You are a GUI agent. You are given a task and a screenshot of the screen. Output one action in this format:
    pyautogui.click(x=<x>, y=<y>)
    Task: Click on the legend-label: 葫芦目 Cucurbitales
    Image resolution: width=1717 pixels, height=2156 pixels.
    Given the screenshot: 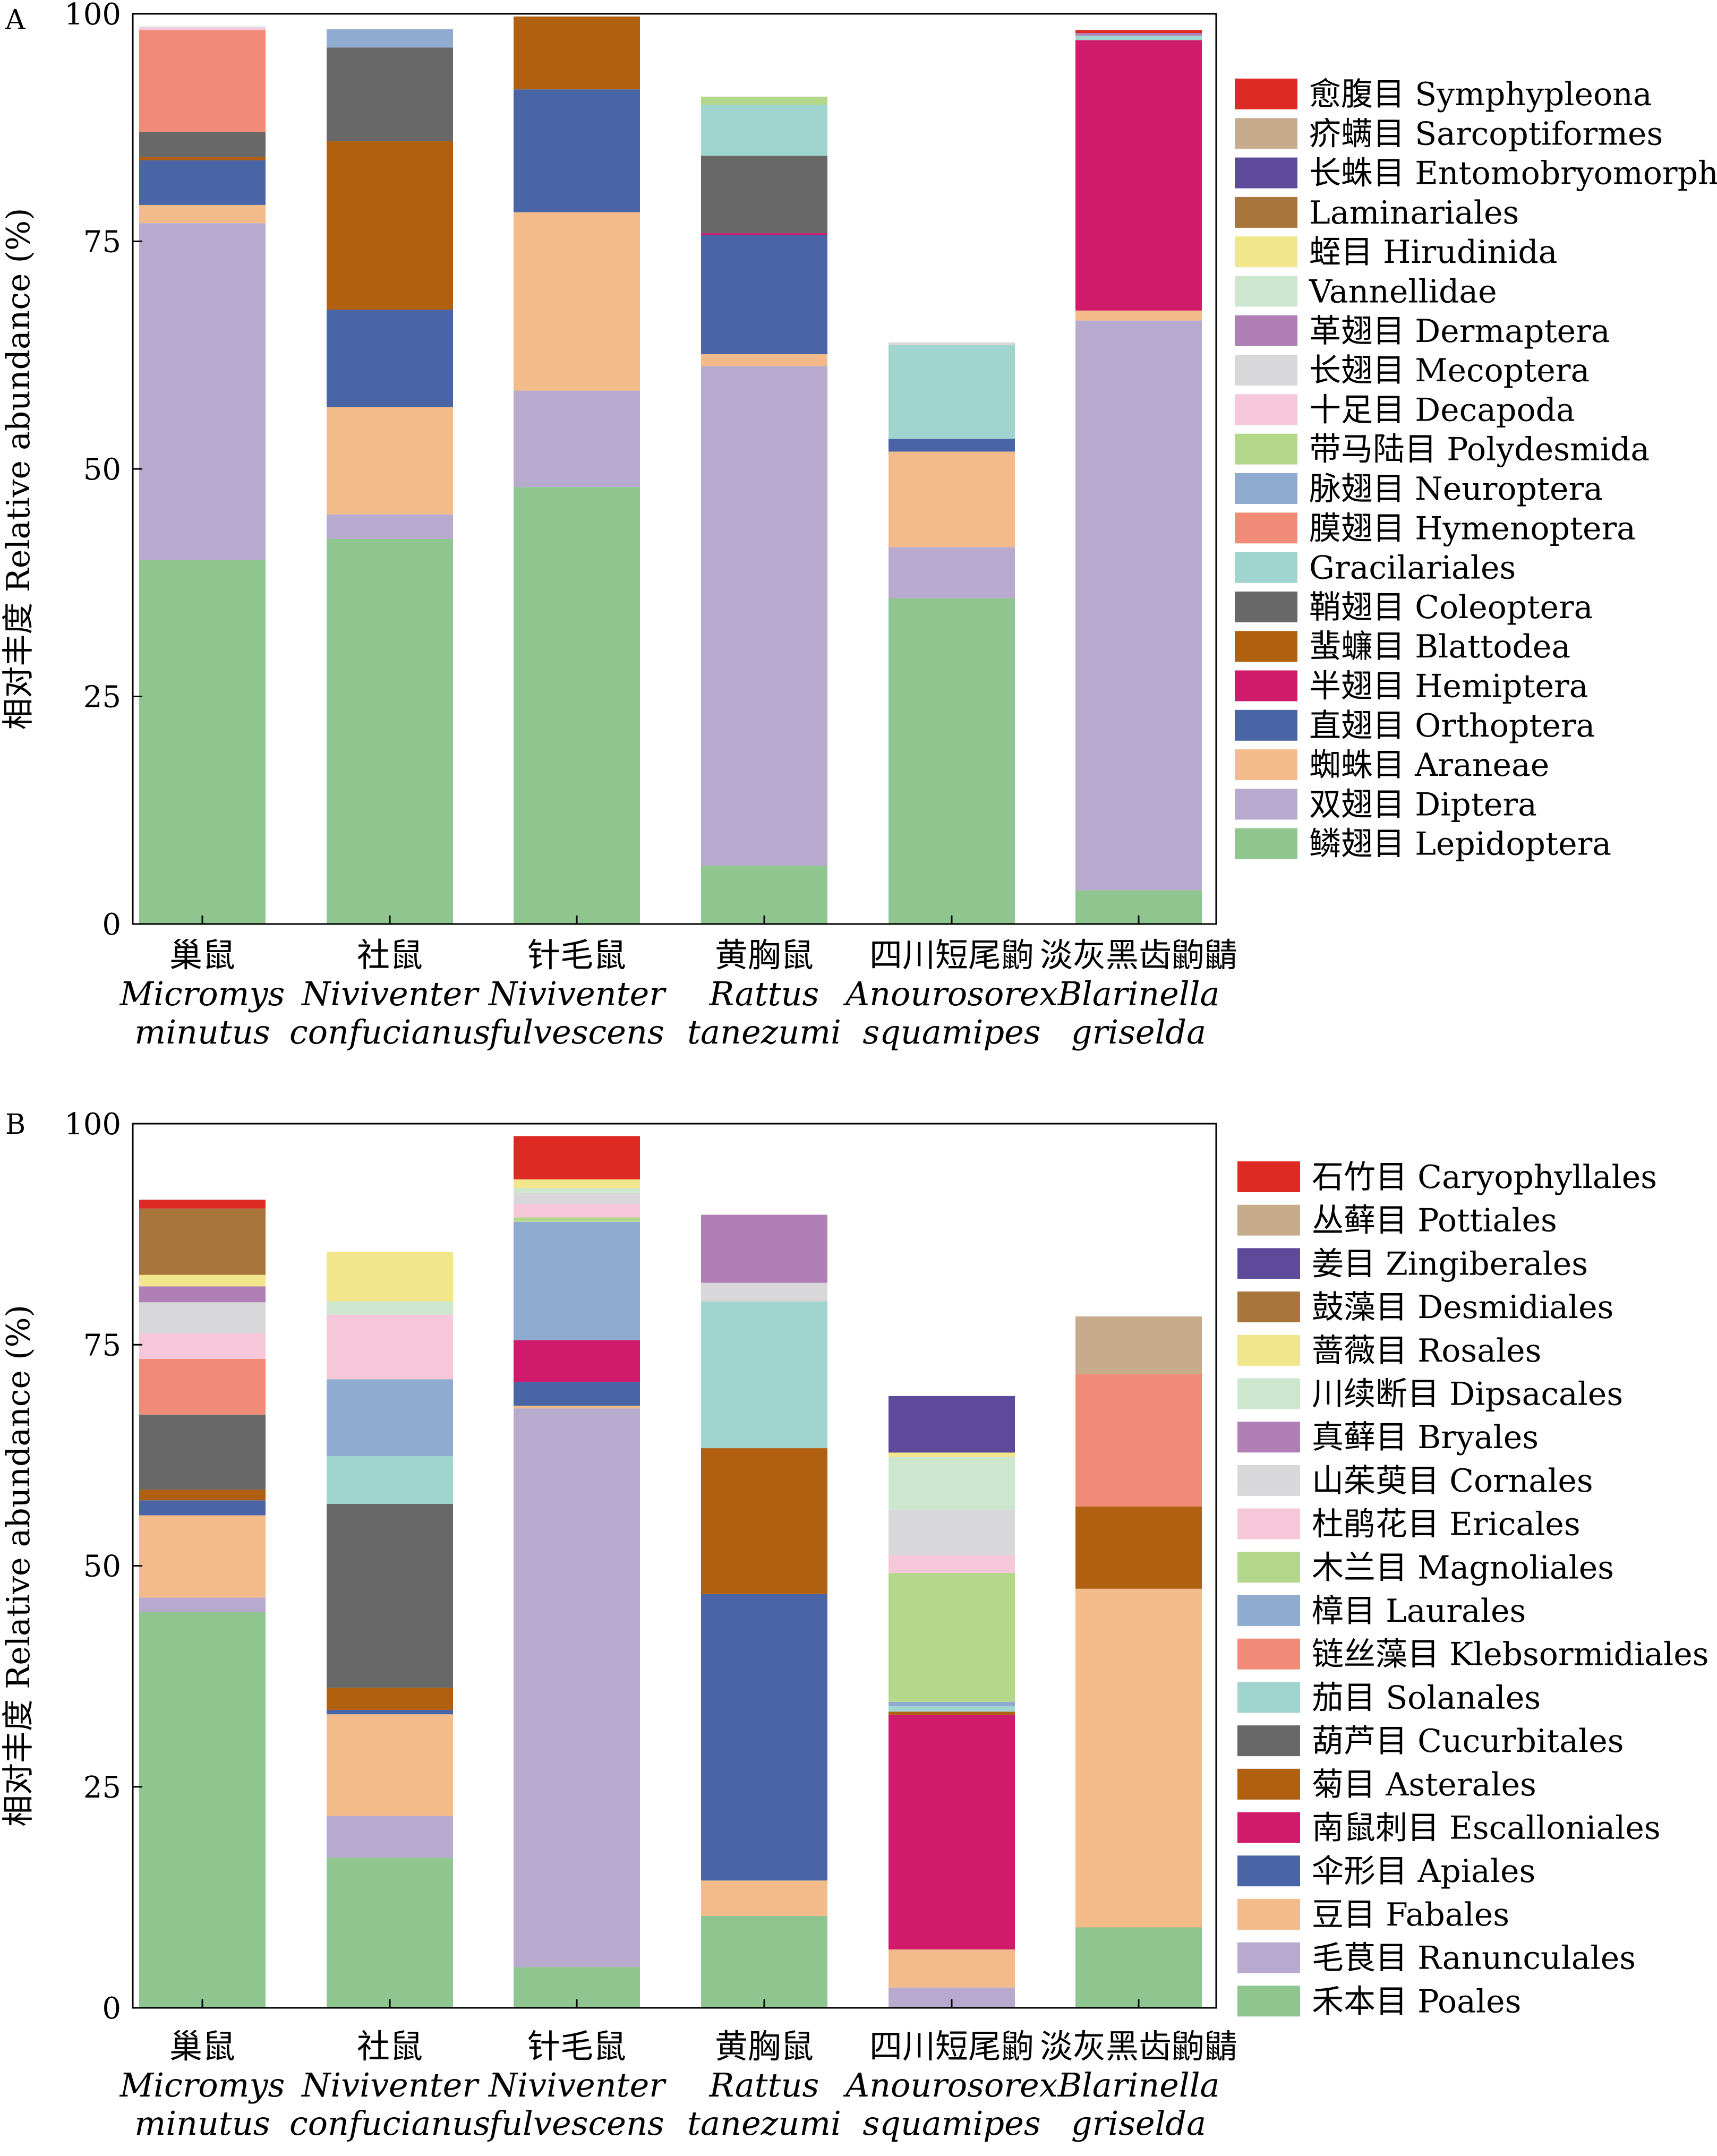 What is the action you would take?
    pyautogui.click(x=1468, y=1741)
    